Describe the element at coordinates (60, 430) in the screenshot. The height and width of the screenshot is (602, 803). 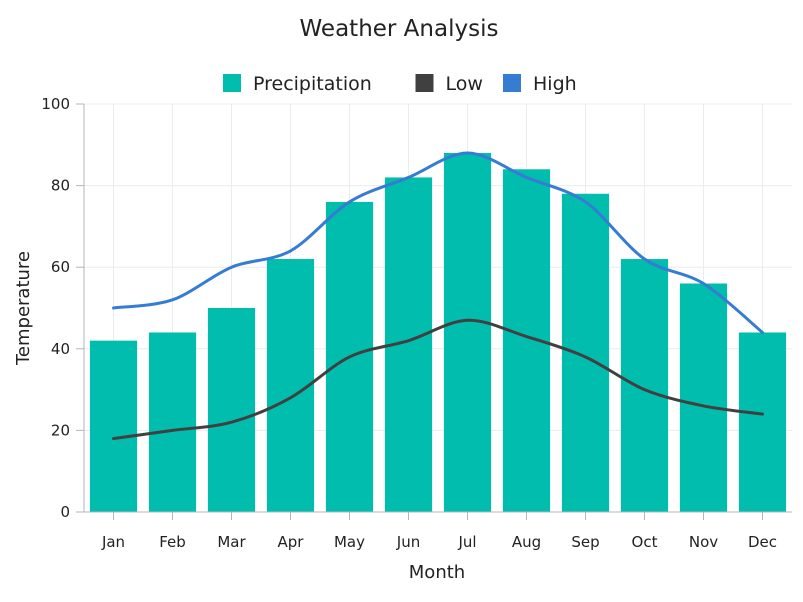
I see `y-tick-label: 20` at that location.